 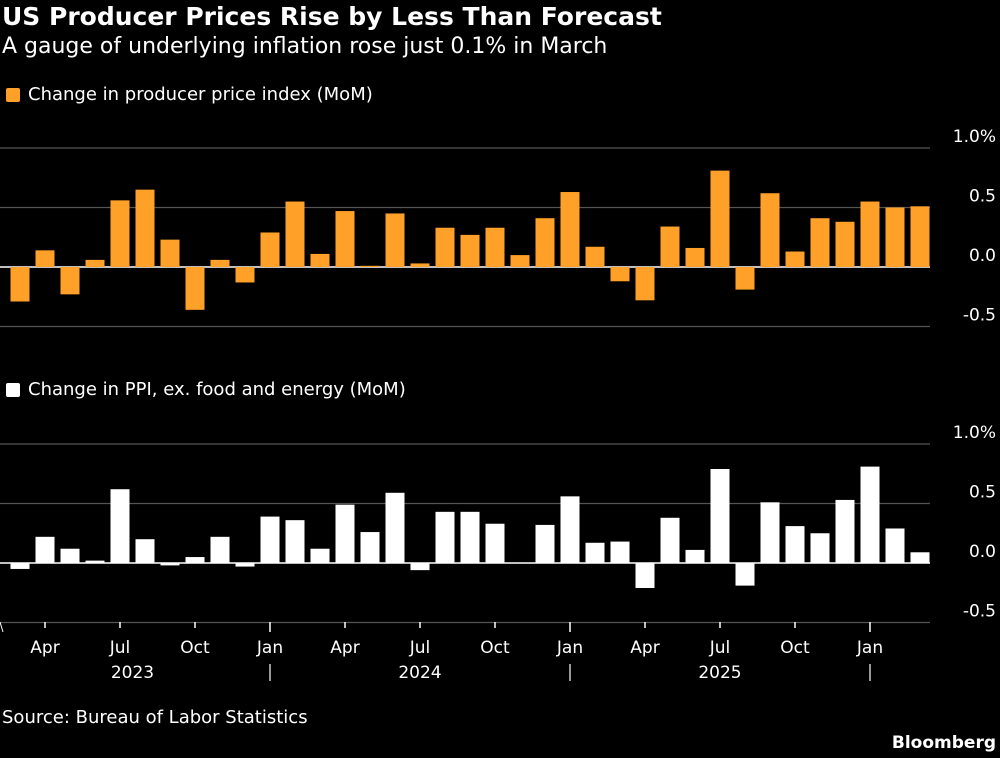 What do you see at coordinates (719, 673) in the screenshot?
I see `year-label: 2025` at bounding box center [719, 673].